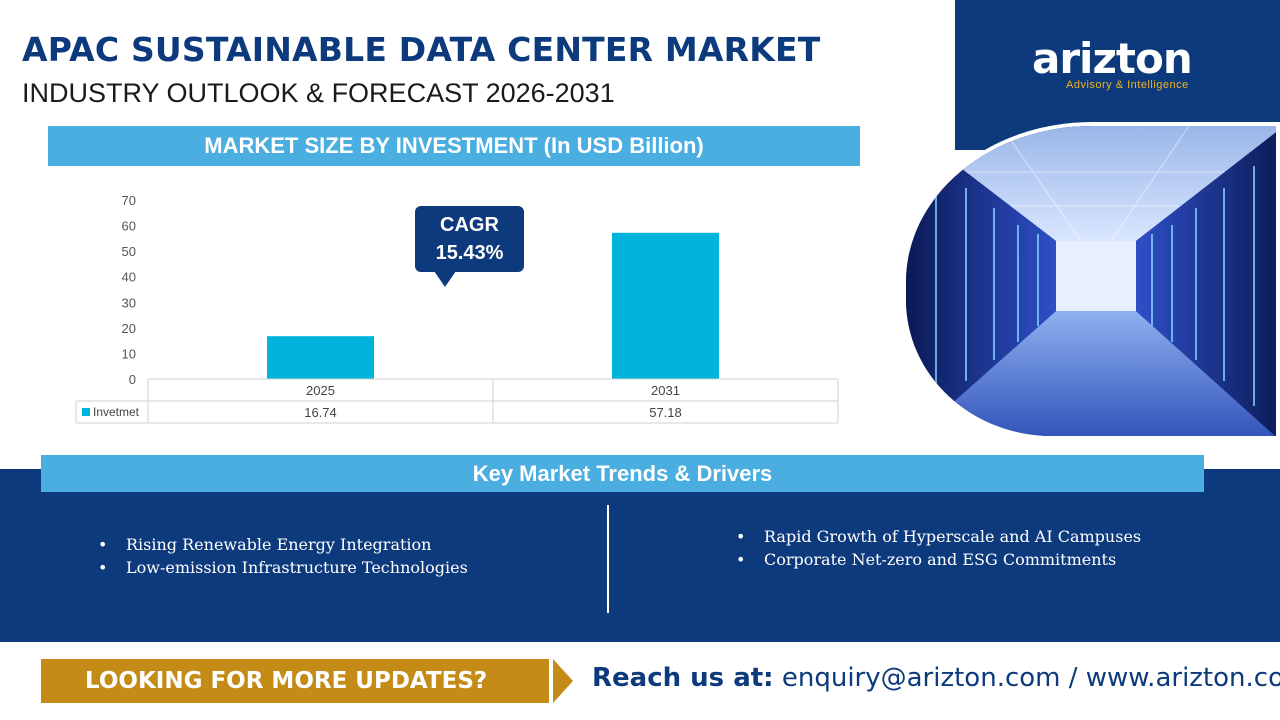 The height and width of the screenshot is (720, 1280). I want to click on logo-tagline: Advisory & Intelligence, so click(1127, 85).